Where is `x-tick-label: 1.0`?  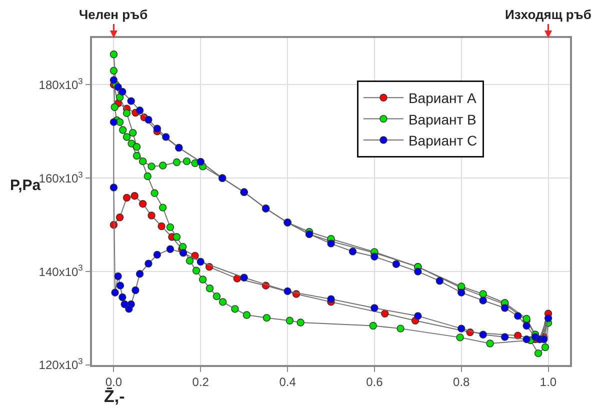 x-tick-label: 1.0 is located at coordinates (548, 382).